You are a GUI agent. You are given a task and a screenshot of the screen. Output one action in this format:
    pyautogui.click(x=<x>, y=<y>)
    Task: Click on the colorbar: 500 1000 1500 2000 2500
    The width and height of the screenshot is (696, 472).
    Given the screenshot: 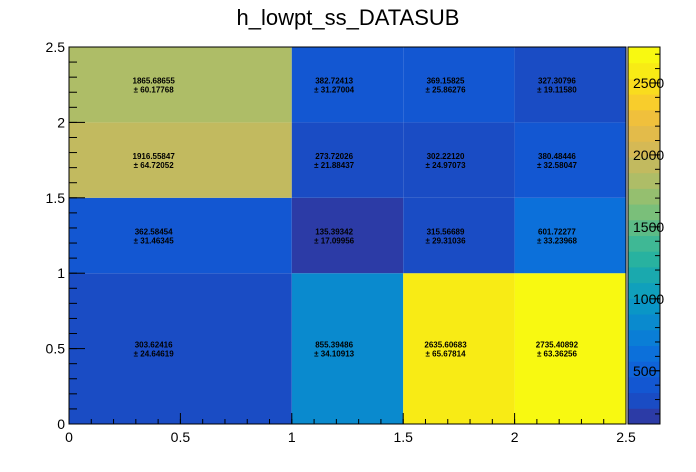 What is the action you would take?
    pyautogui.click(x=645, y=235)
    